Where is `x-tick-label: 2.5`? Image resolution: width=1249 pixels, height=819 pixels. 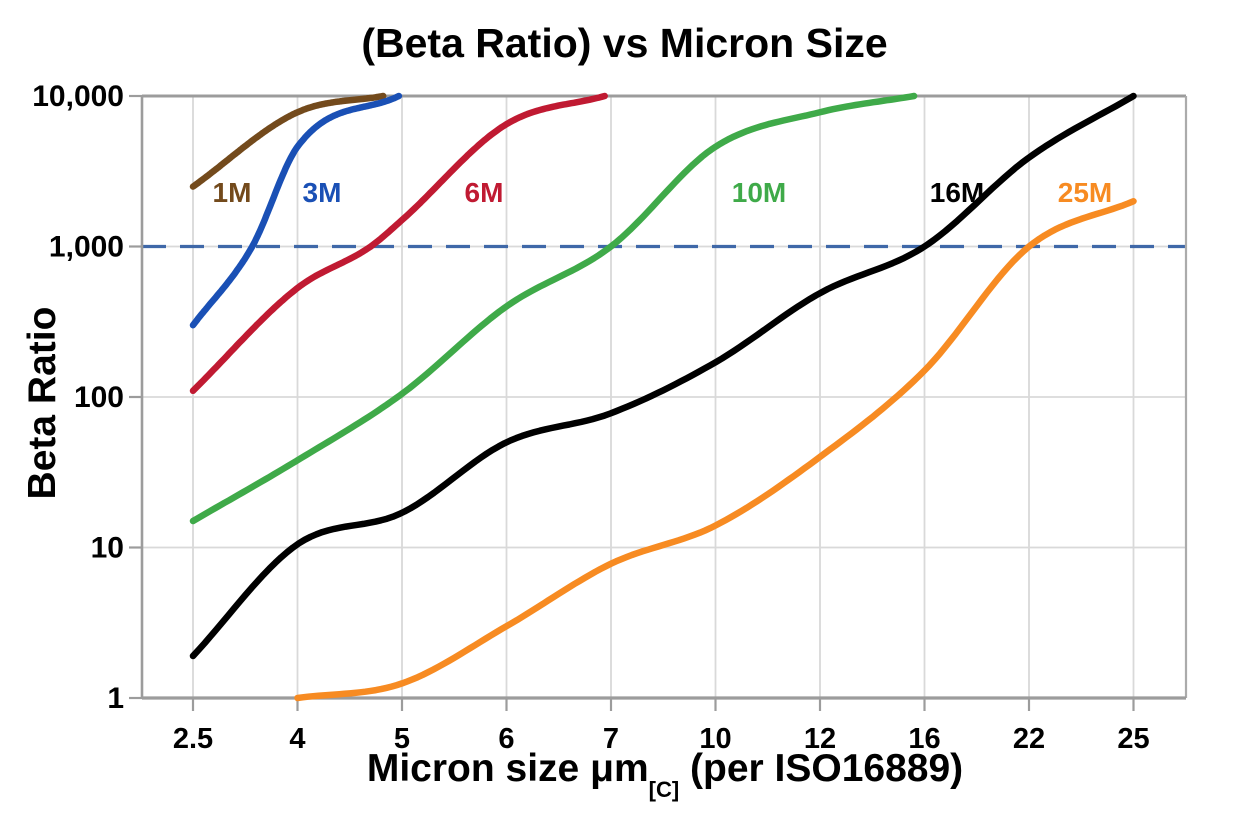 x-tick-label: 2.5 is located at coordinates (193, 739).